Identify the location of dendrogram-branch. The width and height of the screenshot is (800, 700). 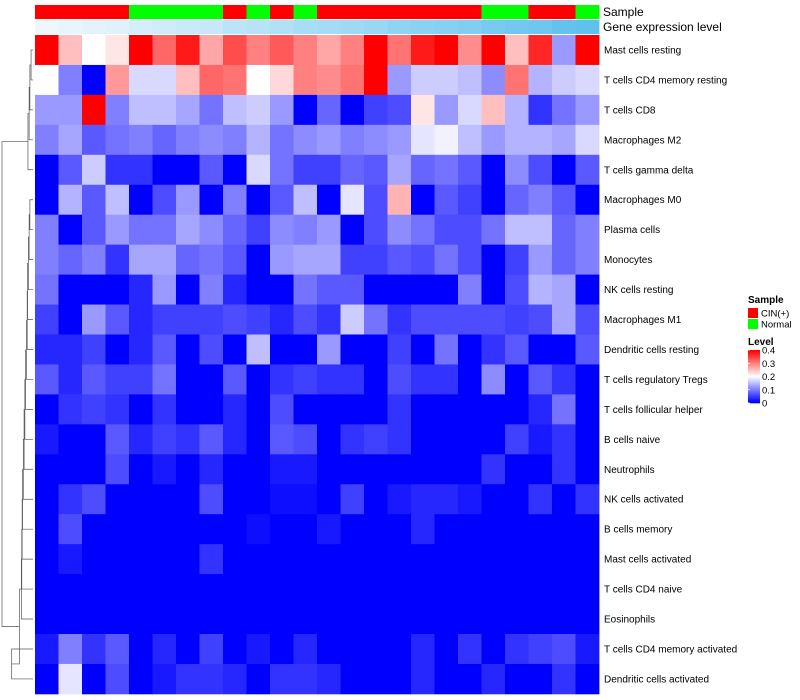
(31, 215).